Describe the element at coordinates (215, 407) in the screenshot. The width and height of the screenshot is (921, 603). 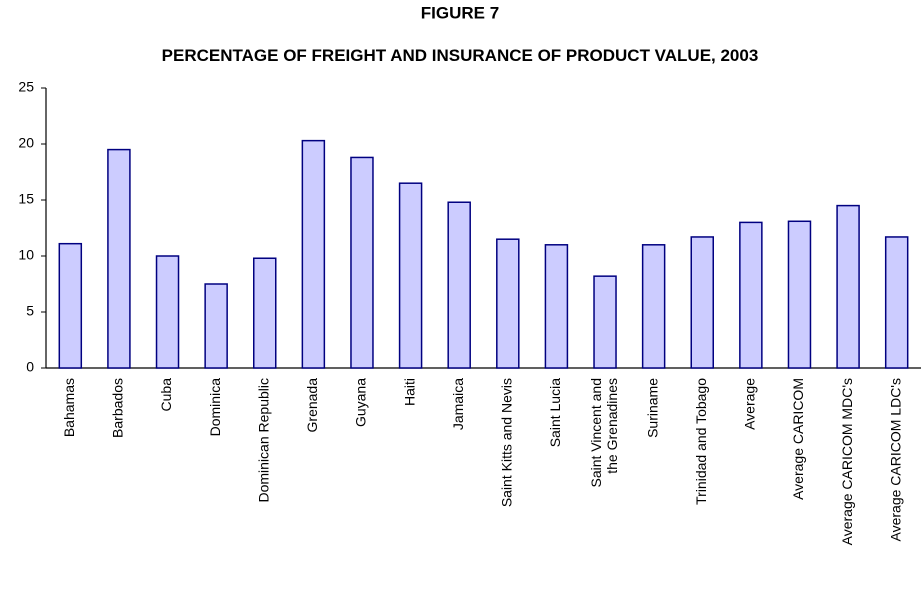
I see `x-tick-label: Dominica` at that location.